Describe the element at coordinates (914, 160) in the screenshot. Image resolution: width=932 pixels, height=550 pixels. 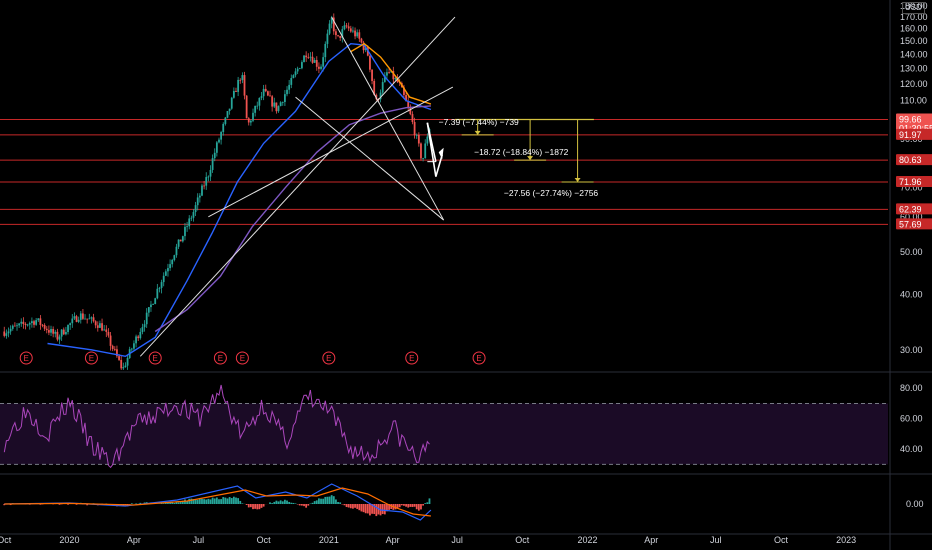
I see `price-tag-box` at that location.